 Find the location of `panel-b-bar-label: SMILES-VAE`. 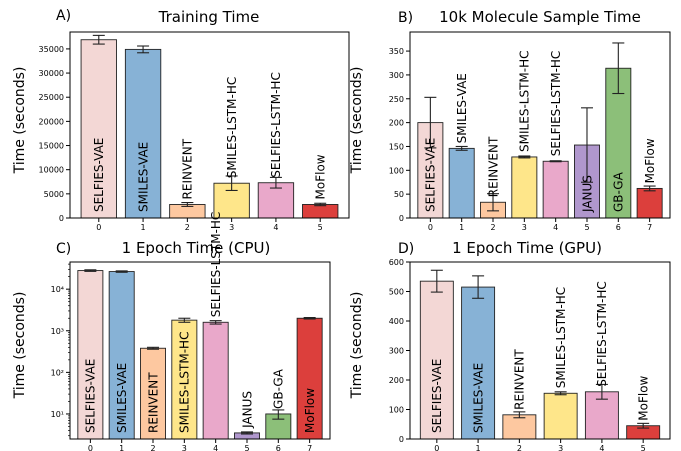

panel-b-bar-label: SMILES-VAE is located at coordinates (462, 108).